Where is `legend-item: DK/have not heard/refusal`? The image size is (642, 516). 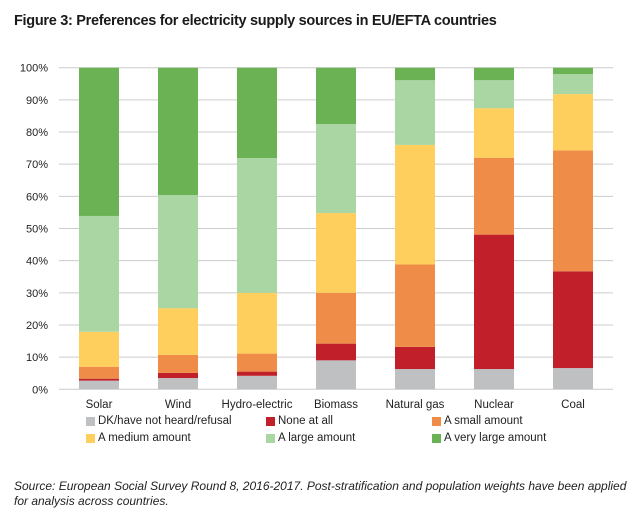 legend-item: DK/have not heard/refusal is located at coordinates (159, 421).